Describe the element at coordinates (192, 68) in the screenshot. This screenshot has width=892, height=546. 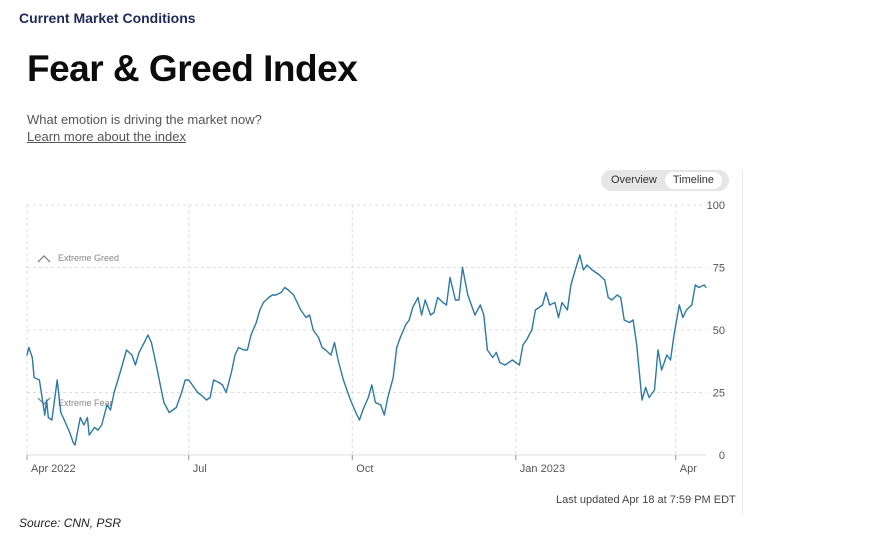
I see `page-title: Fear & Greed Index` at that location.